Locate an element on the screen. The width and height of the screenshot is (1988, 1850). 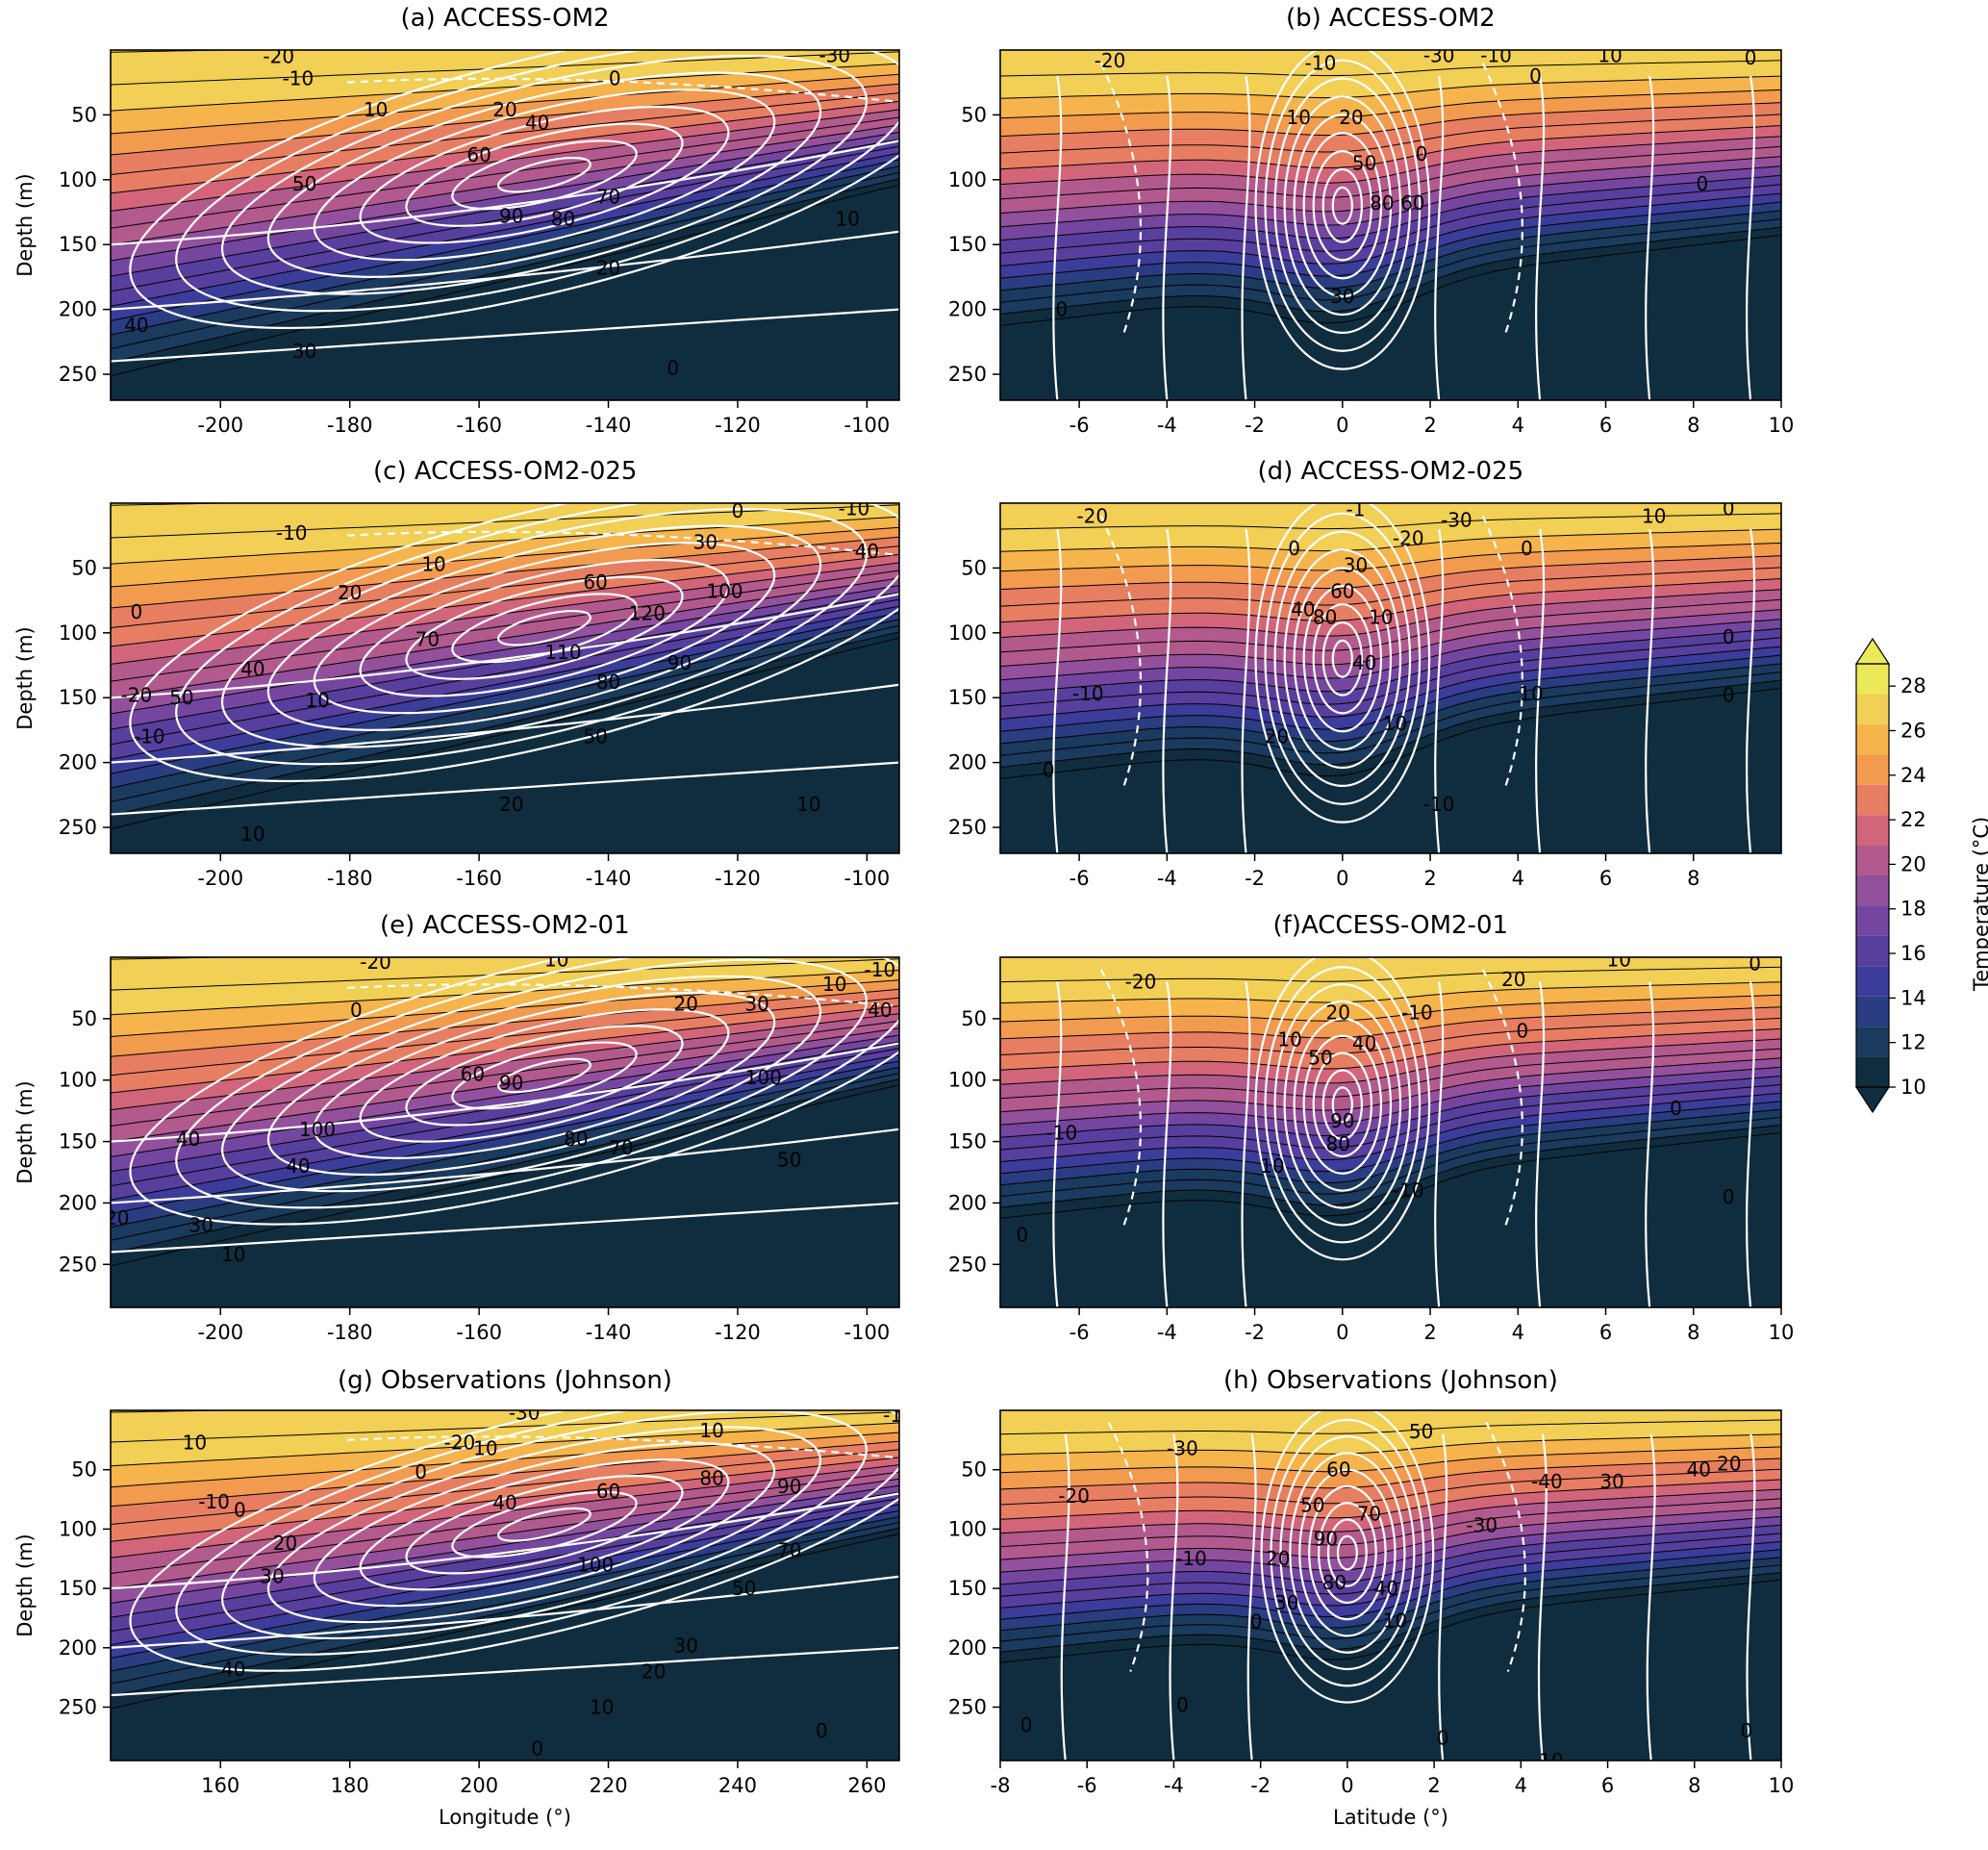
contour-label: 80 is located at coordinates (1338, 1143).